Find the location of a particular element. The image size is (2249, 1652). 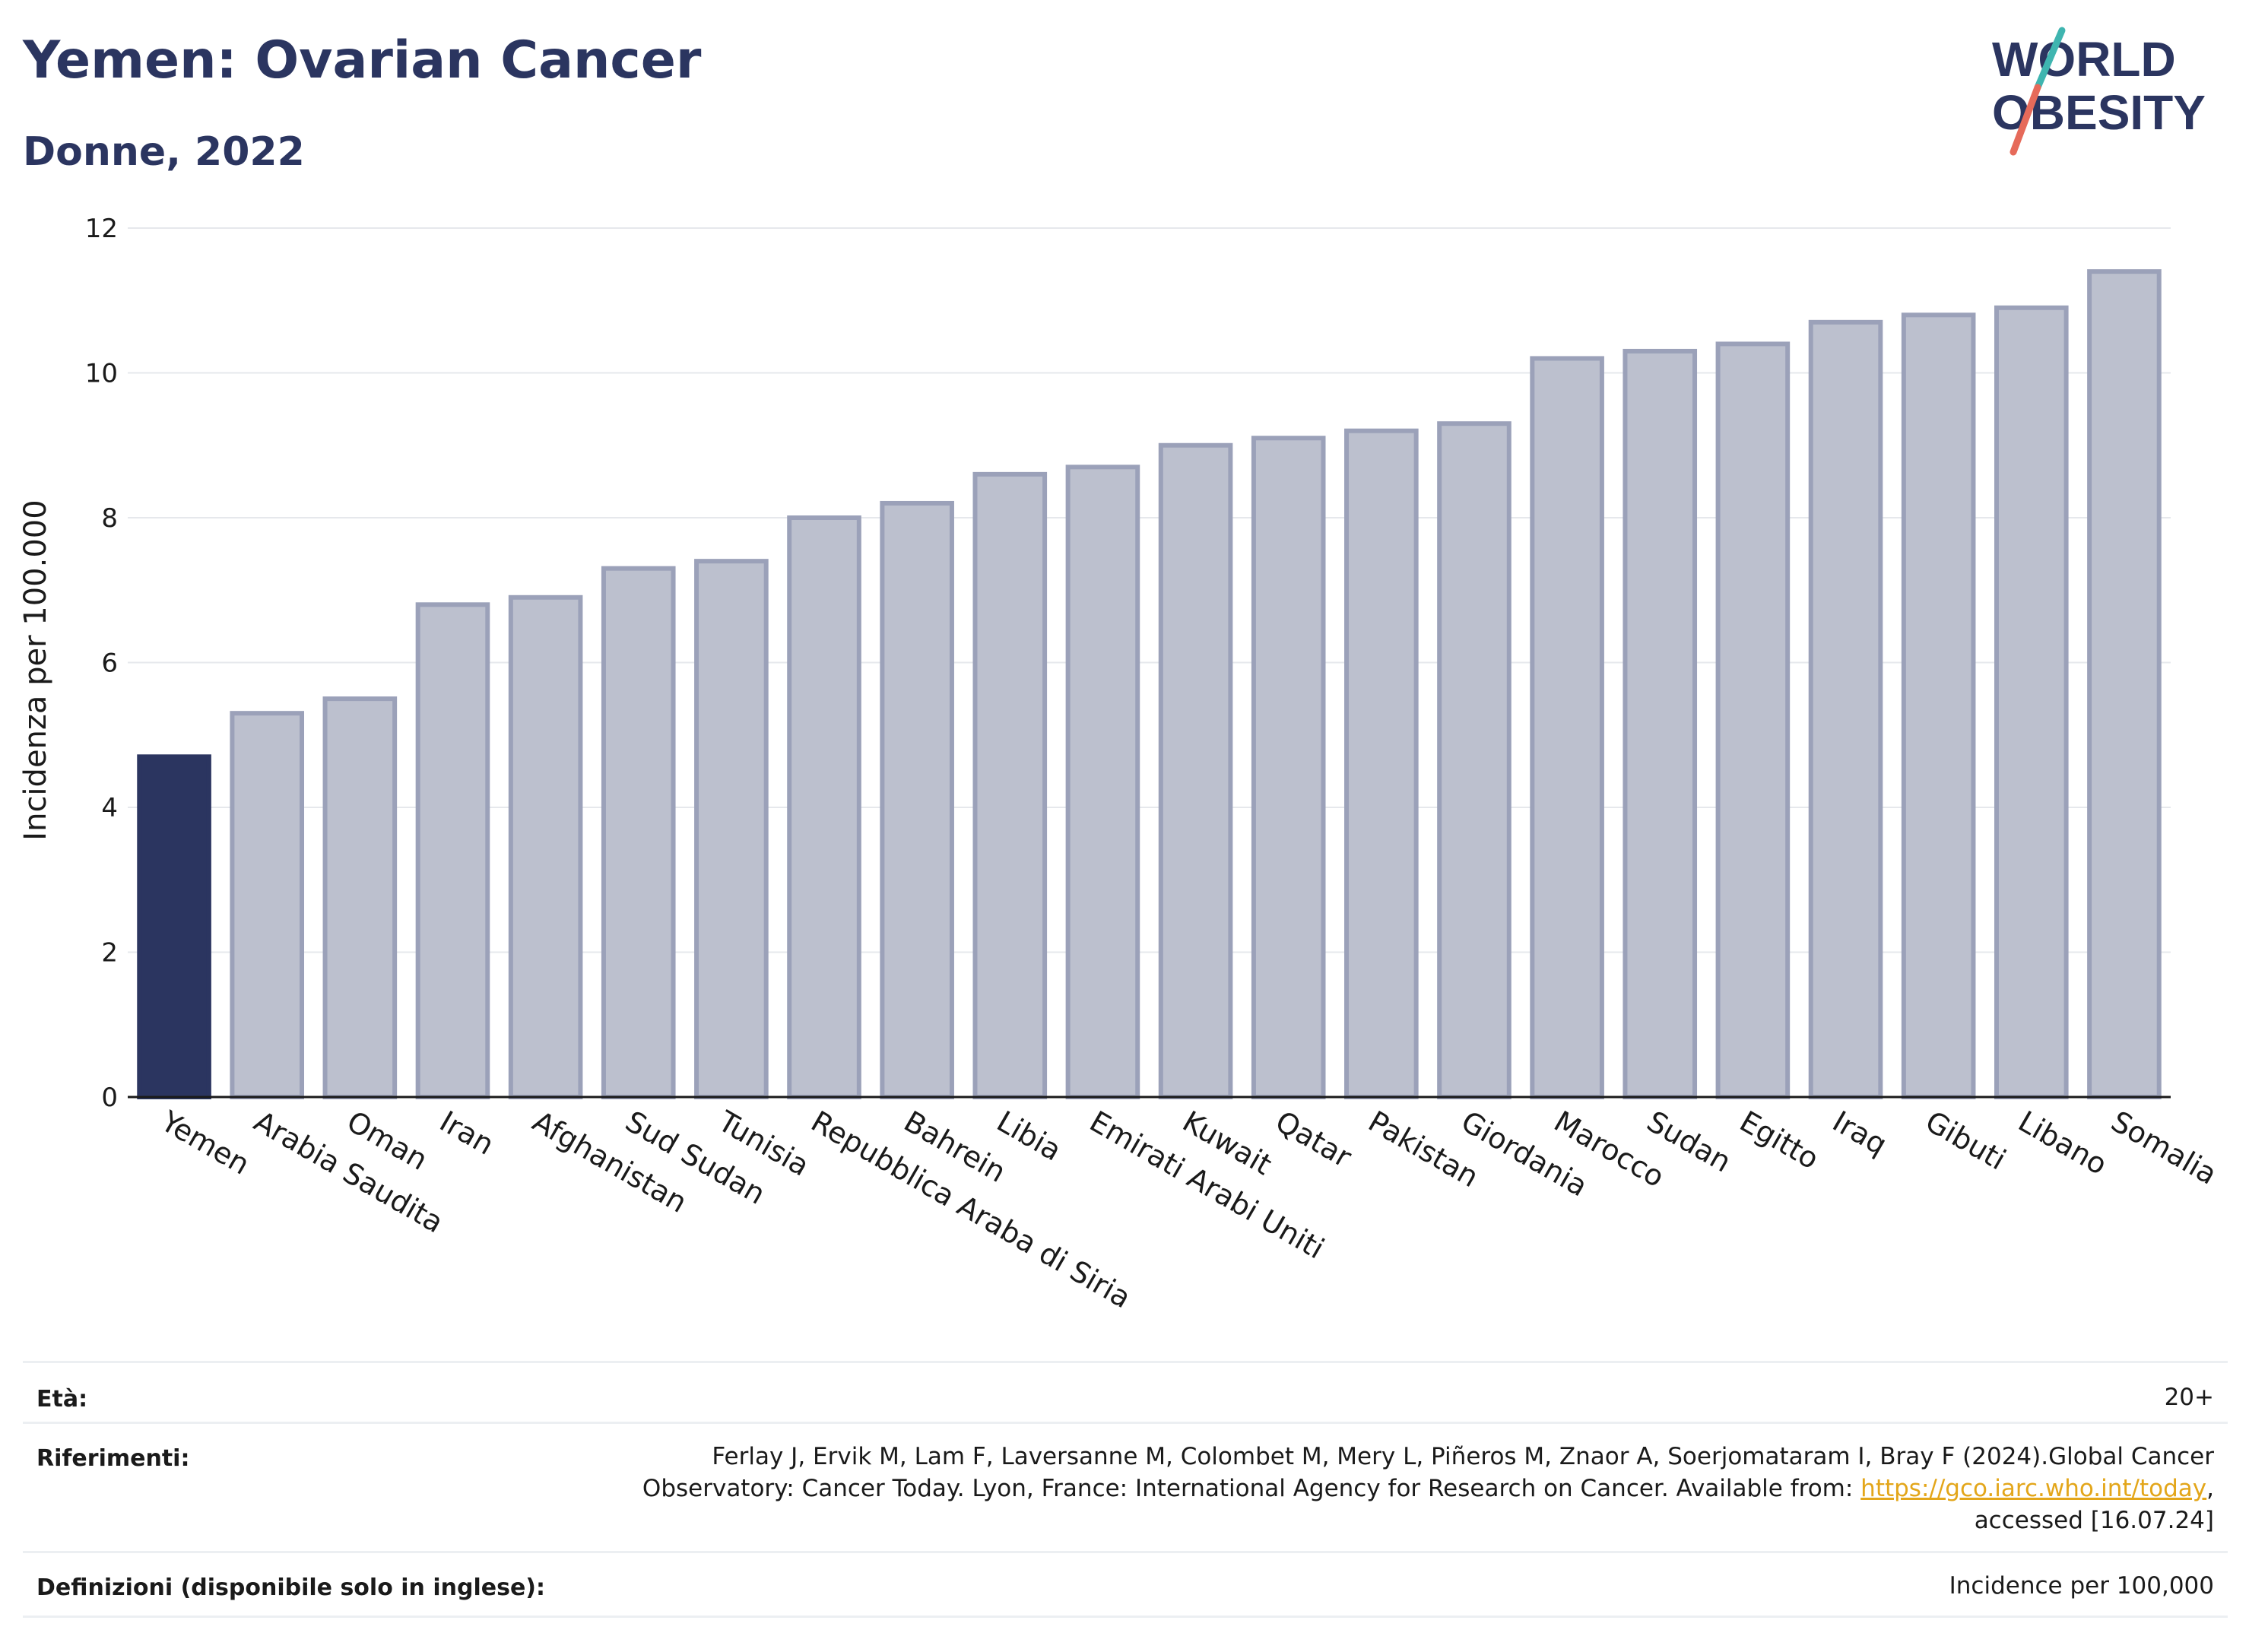

x-tick-label: Yemen is located at coordinates (205, 1142).